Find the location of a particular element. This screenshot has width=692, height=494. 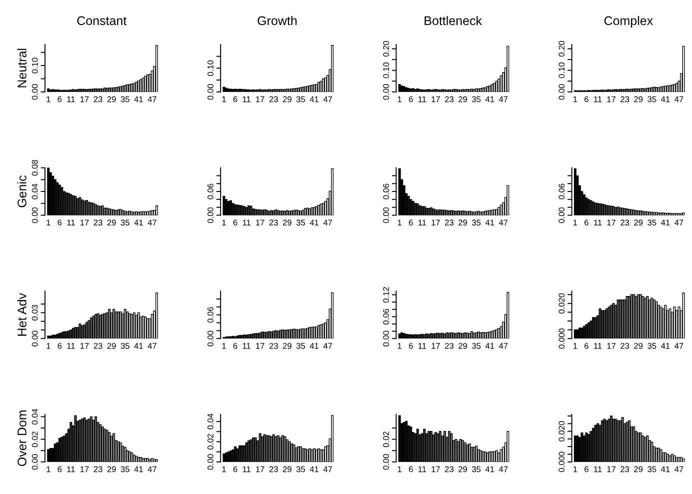

y-axis-title: Genic is located at coordinates (21, 192).